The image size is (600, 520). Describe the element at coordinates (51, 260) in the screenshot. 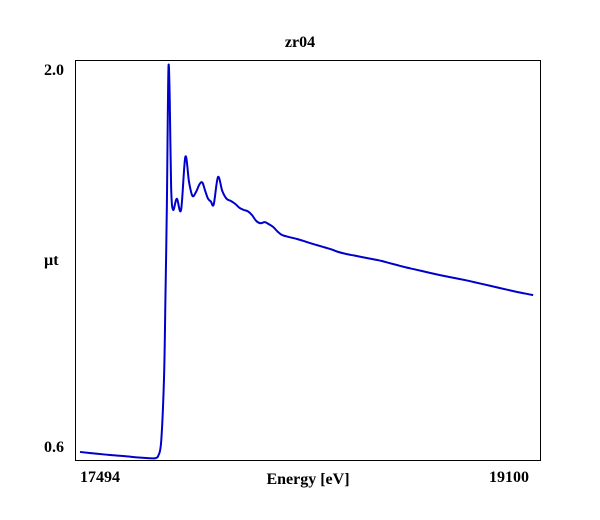

I see `y-axis-label: µt` at that location.